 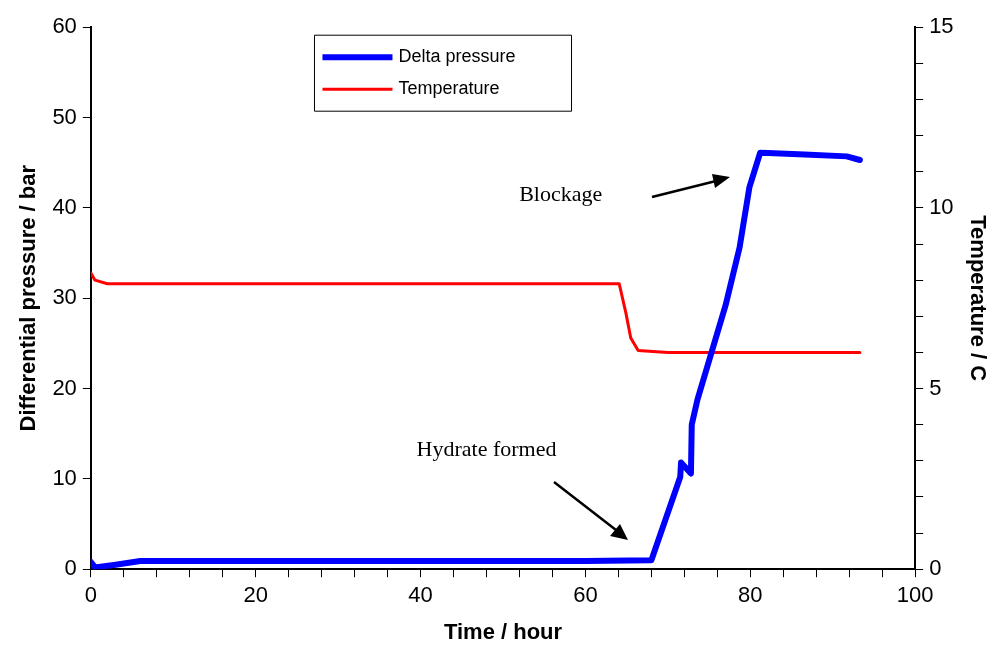 What do you see at coordinates (457, 56) in the screenshot?
I see `legend-label: Delta pressure` at bounding box center [457, 56].